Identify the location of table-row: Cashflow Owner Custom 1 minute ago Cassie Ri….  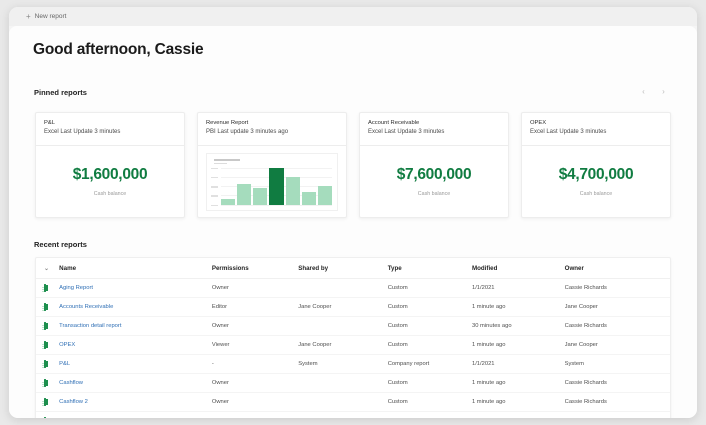
(353, 383).